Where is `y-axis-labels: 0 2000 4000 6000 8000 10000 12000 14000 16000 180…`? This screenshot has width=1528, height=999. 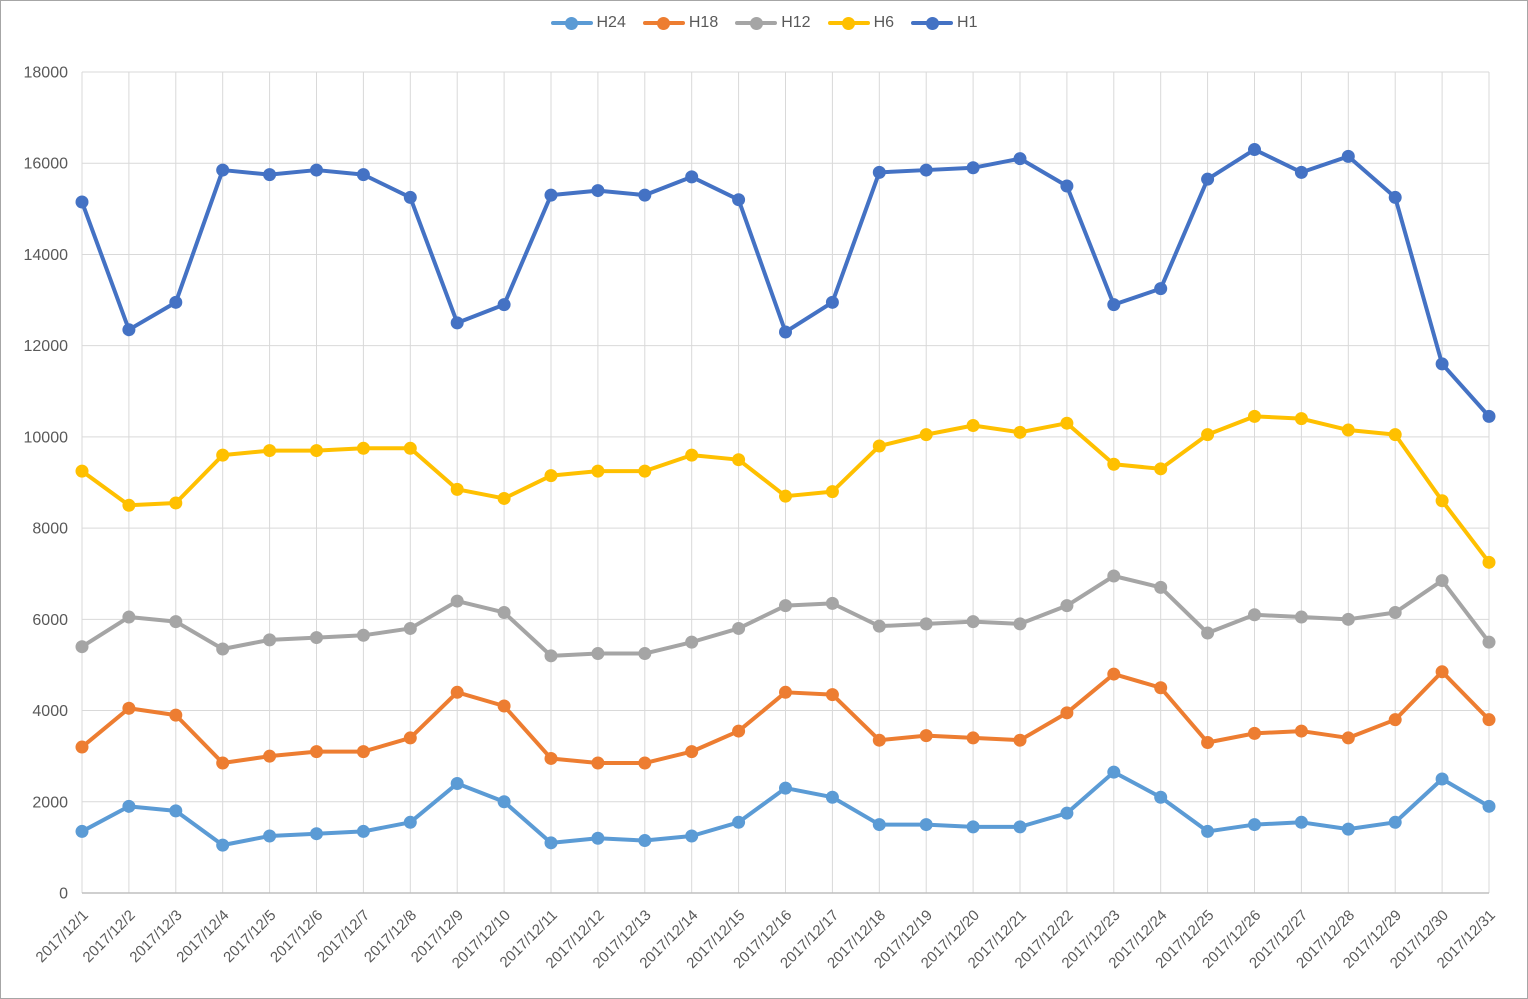
y-axis-labels: 0 2000 4000 6000 8000 10000 12000 14000 16000 180… is located at coordinates (46, 484).